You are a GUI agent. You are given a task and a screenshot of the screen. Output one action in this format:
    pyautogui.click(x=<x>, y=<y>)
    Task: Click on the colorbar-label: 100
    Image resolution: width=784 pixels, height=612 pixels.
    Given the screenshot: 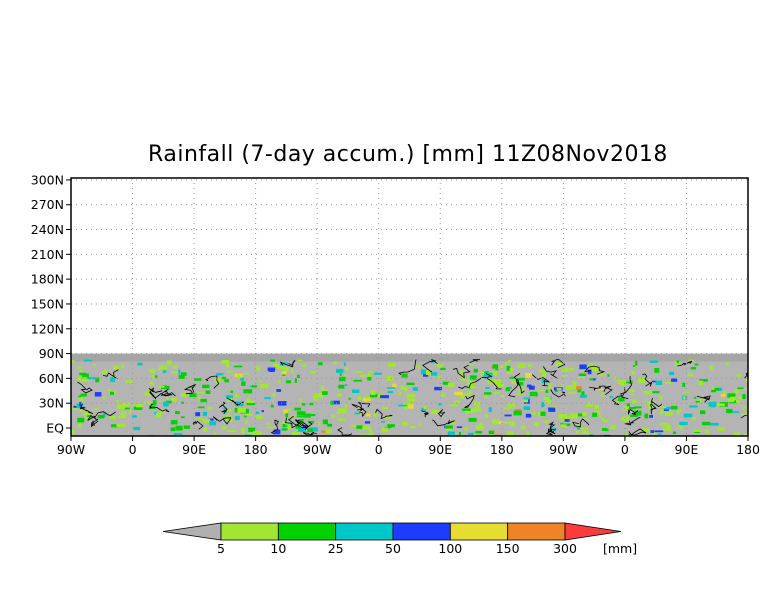 What is the action you would take?
    pyautogui.click(x=450, y=548)
    